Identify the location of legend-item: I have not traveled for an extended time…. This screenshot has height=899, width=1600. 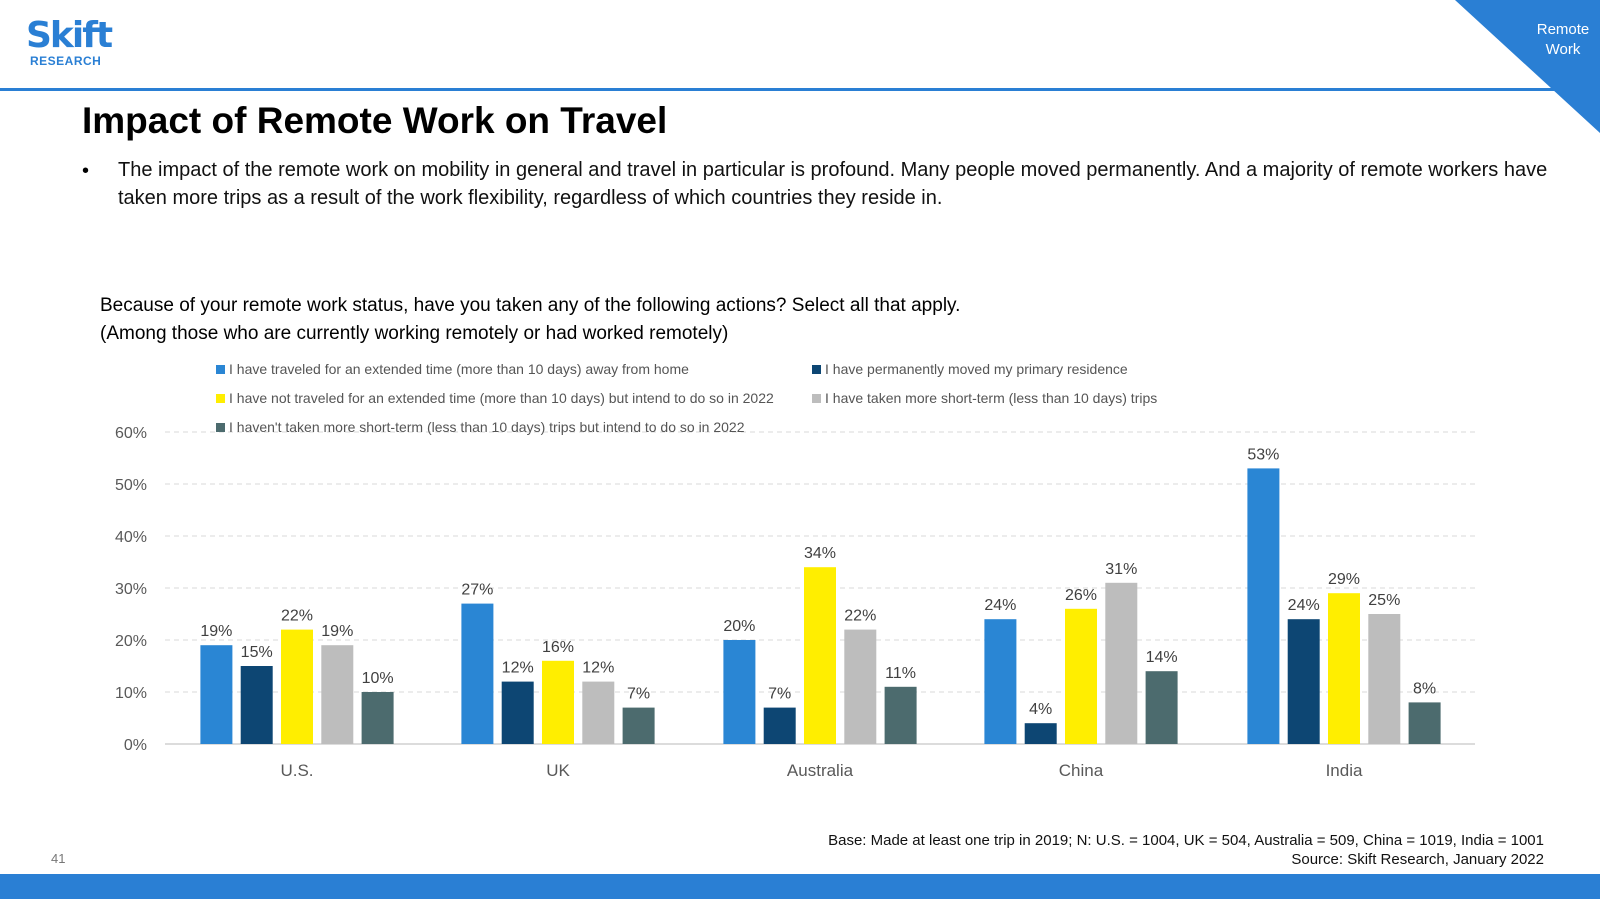
(495, 398).